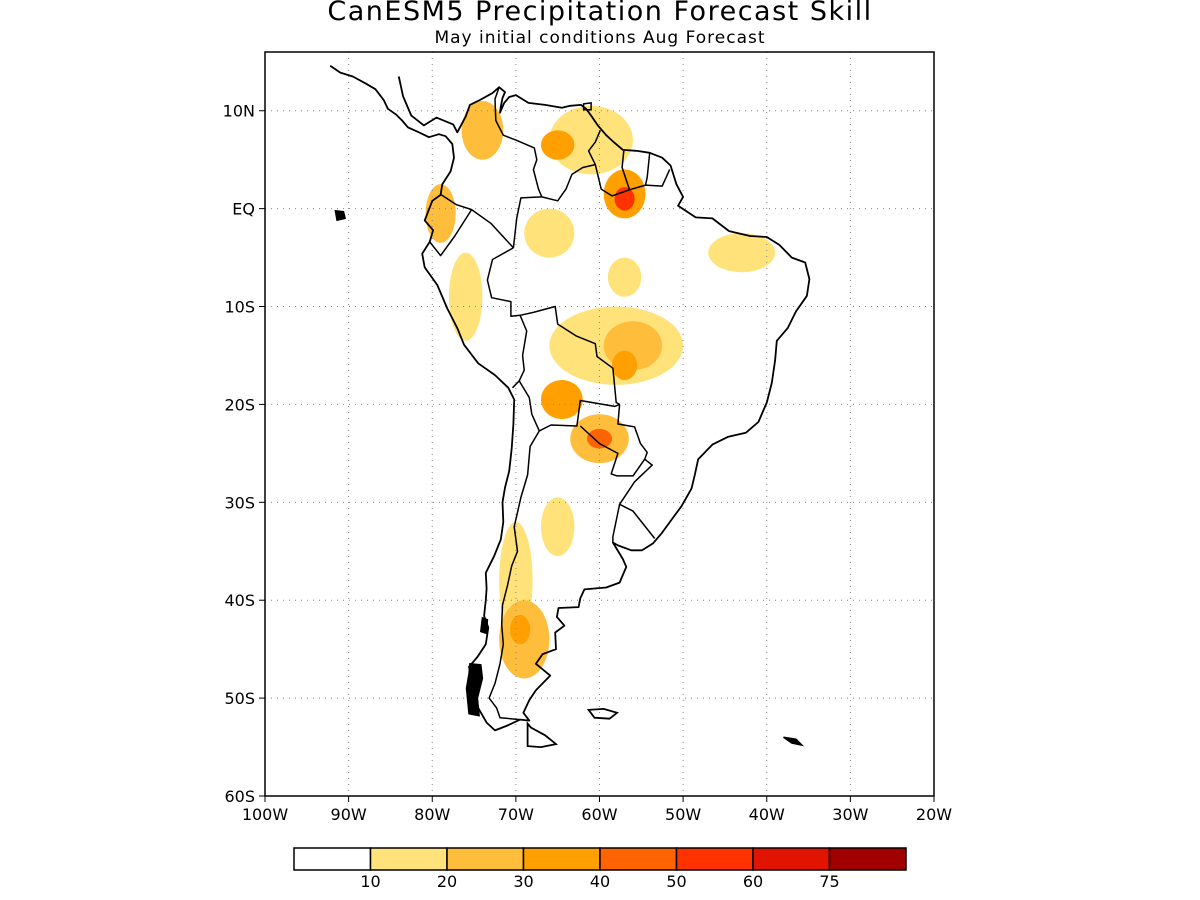  I want to click on longitude-tick-labels: 100W 90W 80W 70W 60W 50W 40W 30W 20W, so click(597, 810).